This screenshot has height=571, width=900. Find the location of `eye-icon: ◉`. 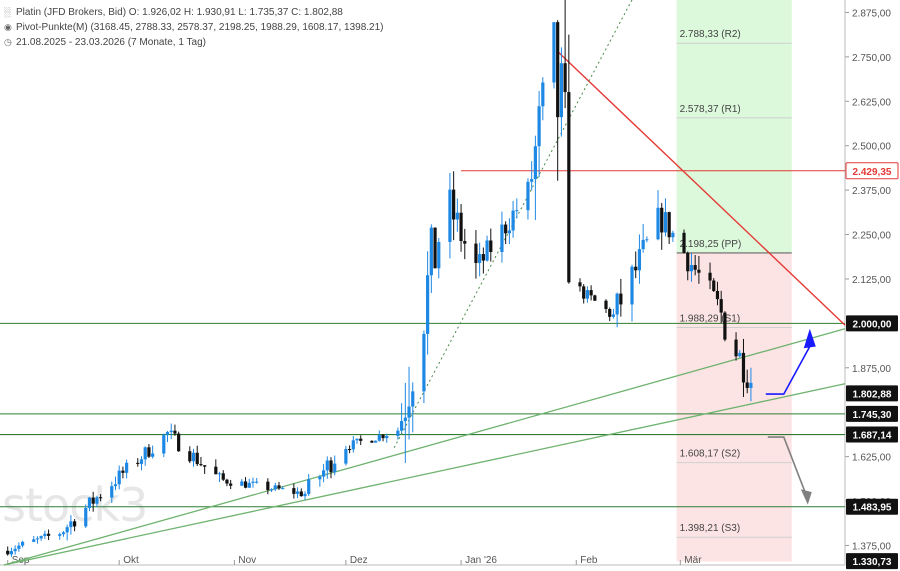

eye-icon: ◉ is located at coordinates (8, 27).